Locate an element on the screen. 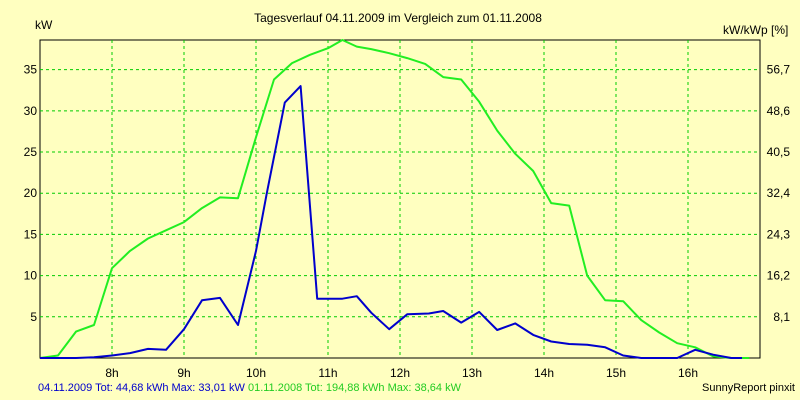 This screenshot has height=400, width=800. y-axis-label-left: kW is located at coordinates (44, 25).